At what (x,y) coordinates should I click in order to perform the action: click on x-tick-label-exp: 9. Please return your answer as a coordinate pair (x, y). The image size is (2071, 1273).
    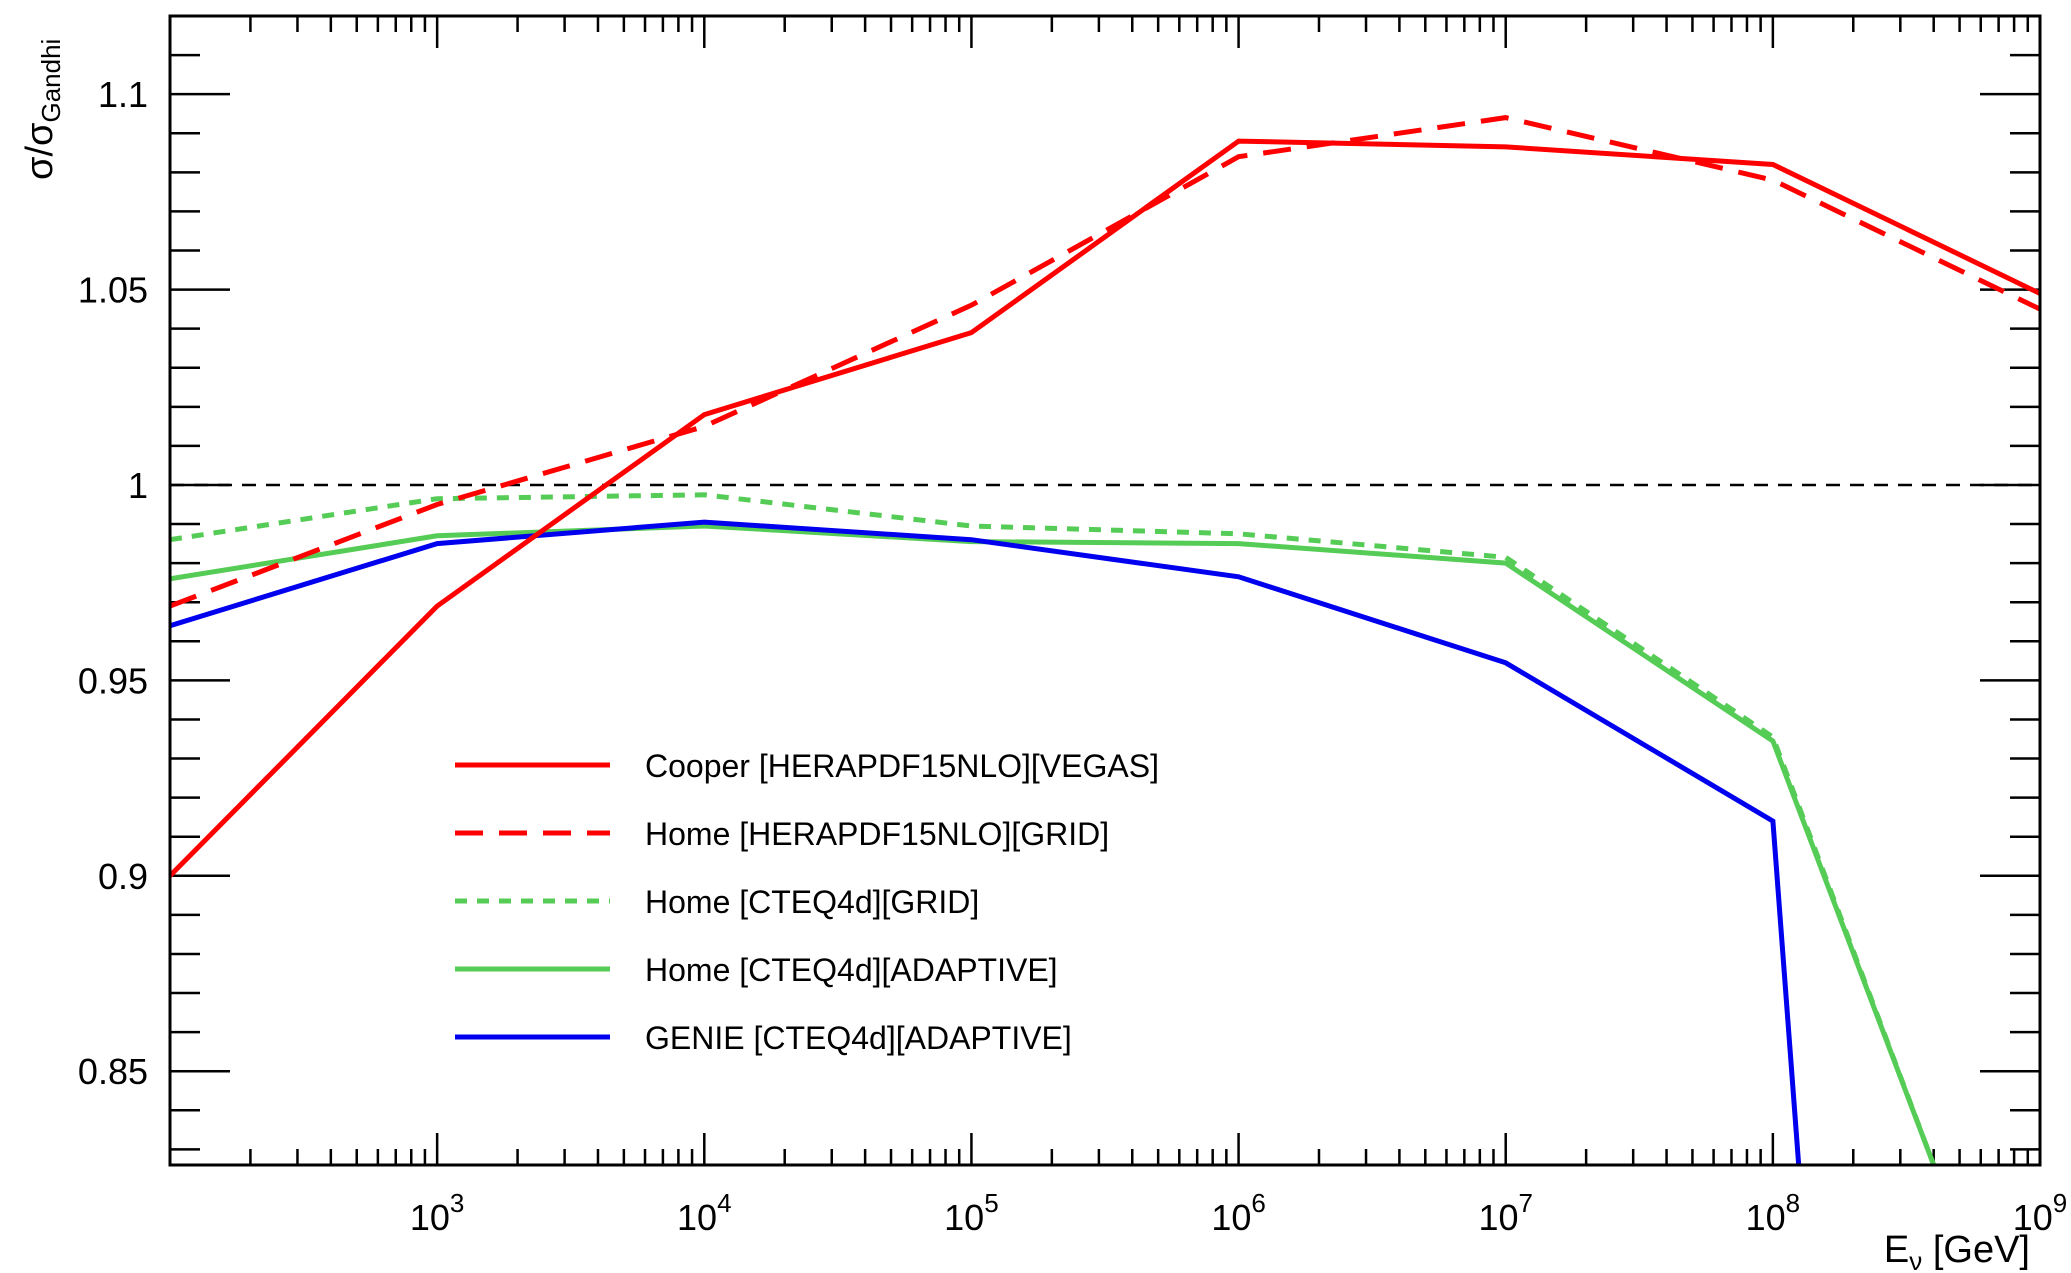
    Looking at the image, I should click on (2060, 1203).